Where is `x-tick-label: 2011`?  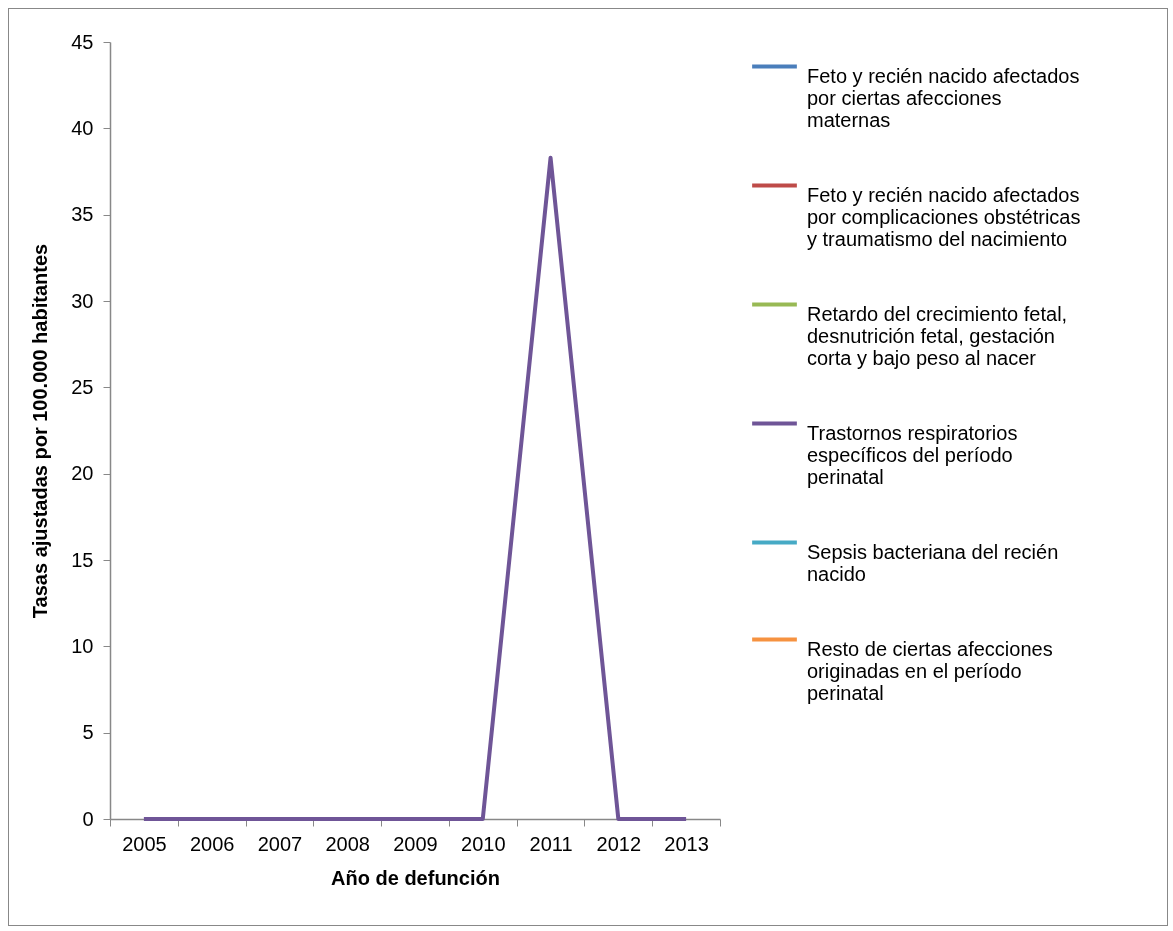
x-tick-label: 2011 is located at coordinates (551, 843).